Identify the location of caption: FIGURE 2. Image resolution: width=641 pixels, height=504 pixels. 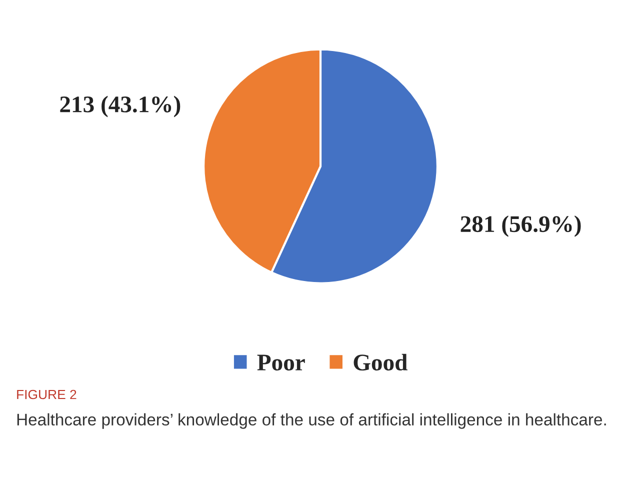
(46, 395).